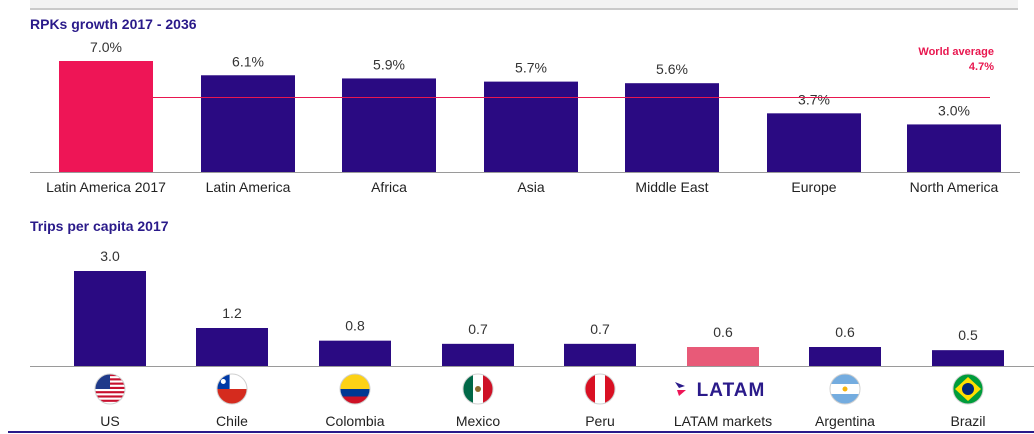 The image size is (1034, 434). What do you see at coordinates (223, 381) in the screenshot?
I see `chile-star` at bounding box center [223, 381].